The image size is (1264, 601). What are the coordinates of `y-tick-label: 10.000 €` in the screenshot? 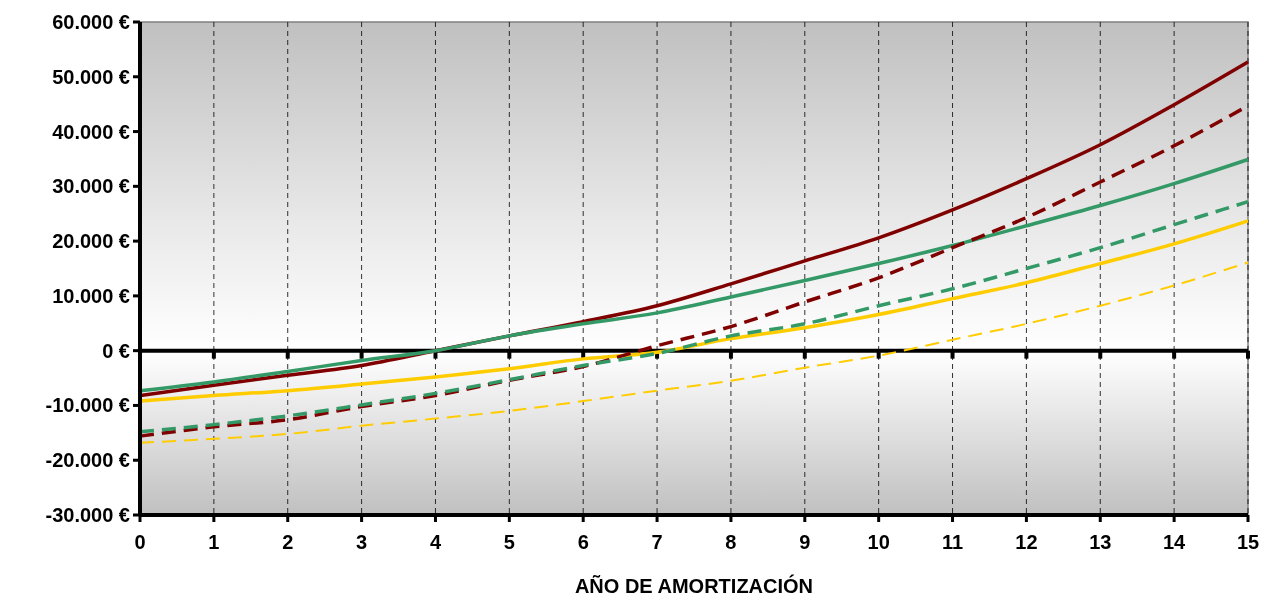 It's located at (91, 295).